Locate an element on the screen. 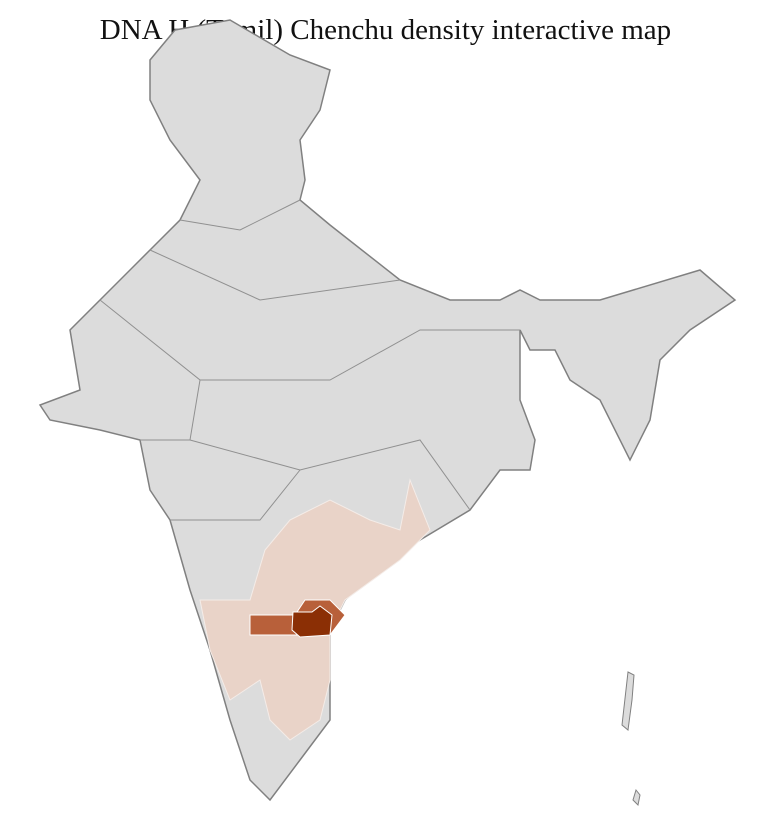 The height and width of the screenshot is (815, 771). region-high-density is located at coordinates (312, 621).